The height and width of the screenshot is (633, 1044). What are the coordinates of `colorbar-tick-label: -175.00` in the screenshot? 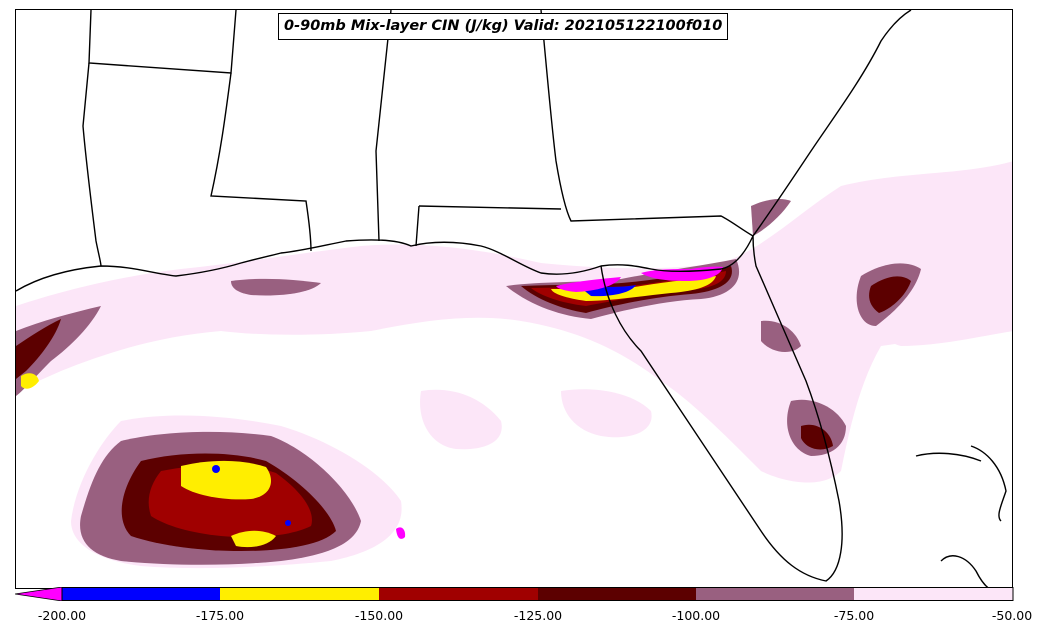 It's located at (220, 615).